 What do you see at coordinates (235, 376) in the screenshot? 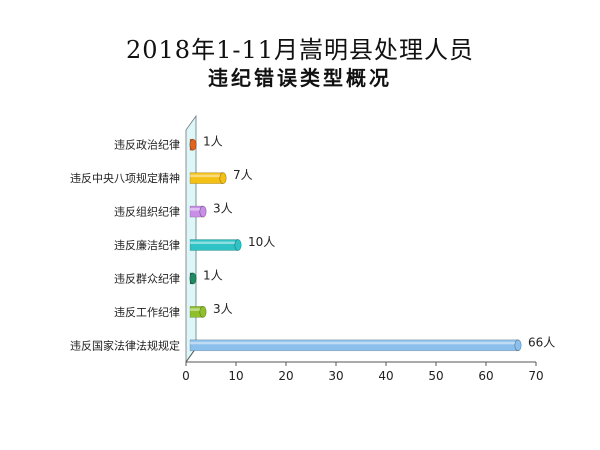
I see `x-tick-label: 10` at bounding box center [235, 376].